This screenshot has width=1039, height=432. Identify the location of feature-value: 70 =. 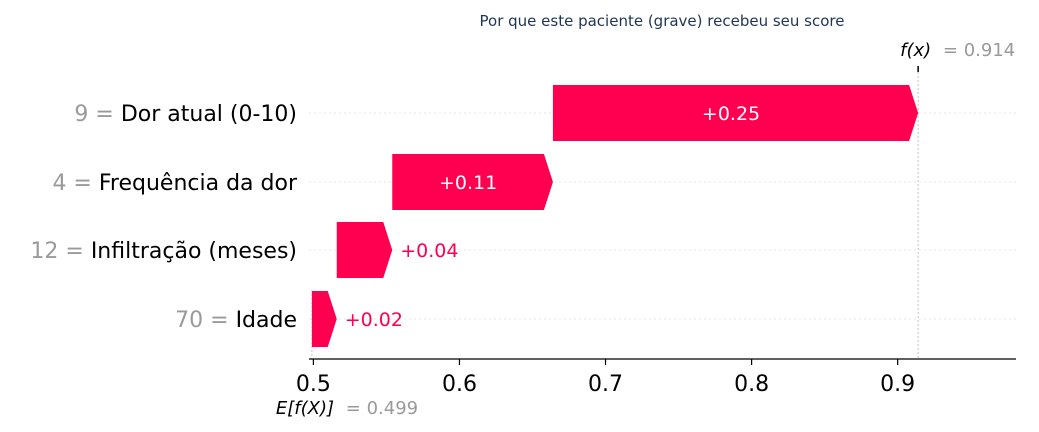
(205, 320).